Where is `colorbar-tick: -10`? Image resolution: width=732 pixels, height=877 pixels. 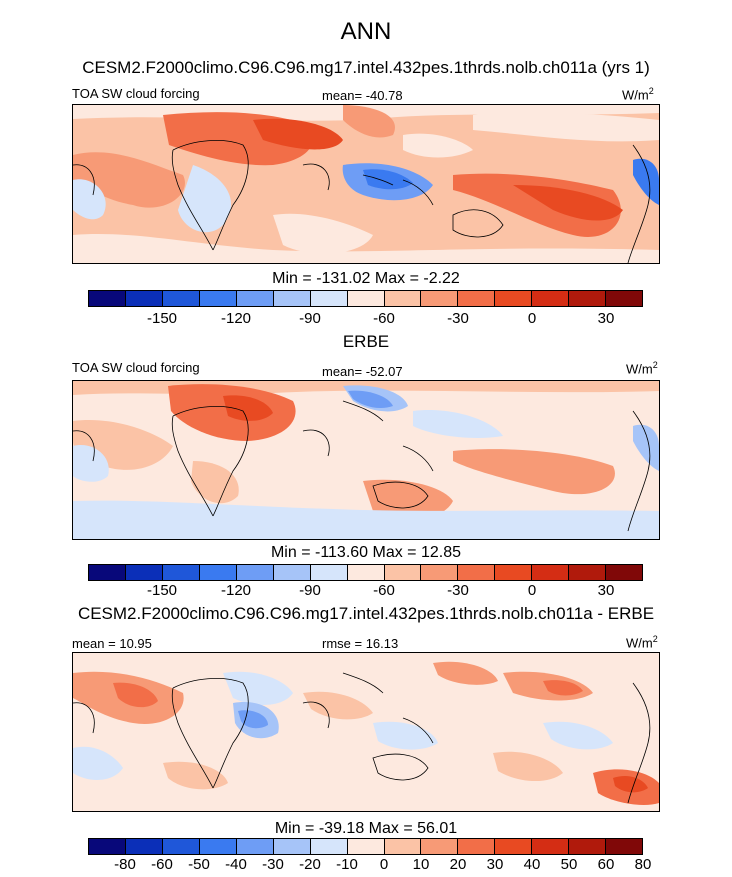
colorbar-tick: -10 is located at coordinates (347, 864).